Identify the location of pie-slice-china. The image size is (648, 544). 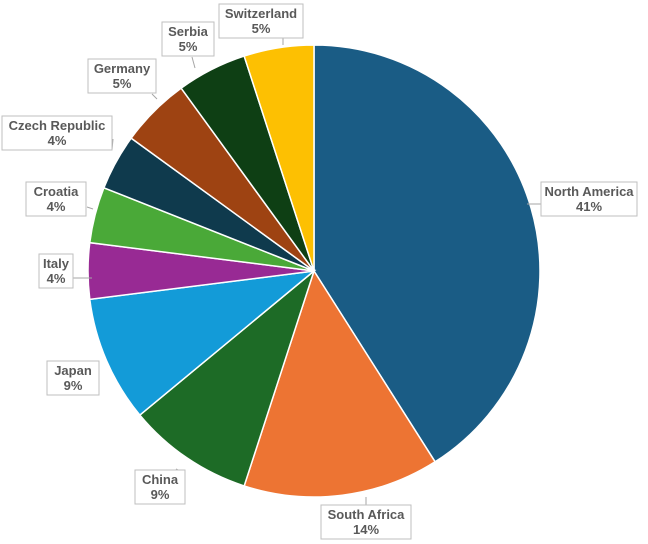
(227, 377).